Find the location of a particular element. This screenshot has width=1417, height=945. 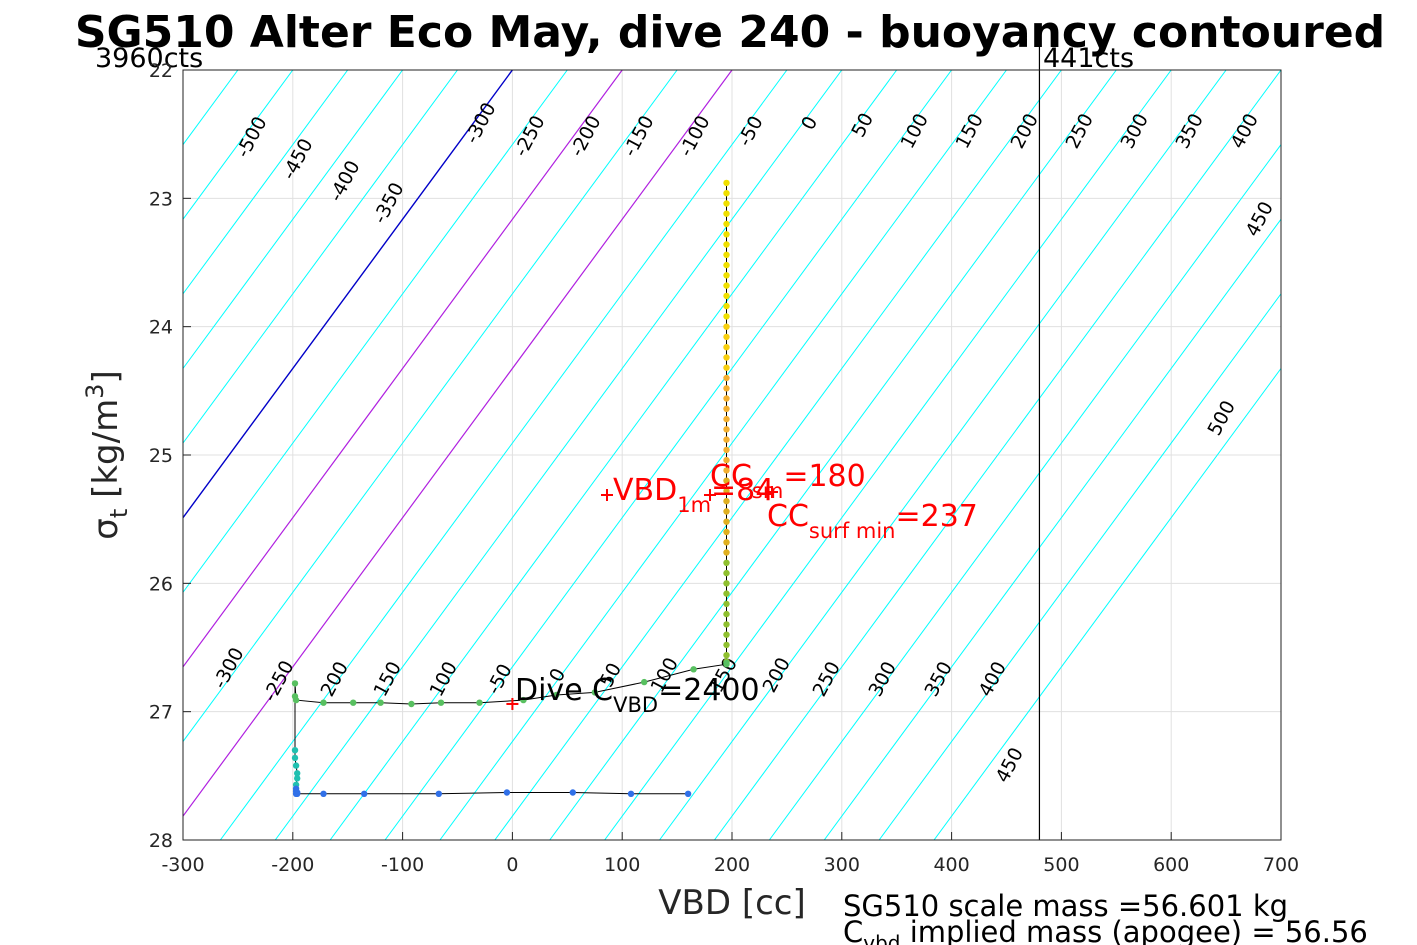

footer-c: C is located at coordinates (853, 930).